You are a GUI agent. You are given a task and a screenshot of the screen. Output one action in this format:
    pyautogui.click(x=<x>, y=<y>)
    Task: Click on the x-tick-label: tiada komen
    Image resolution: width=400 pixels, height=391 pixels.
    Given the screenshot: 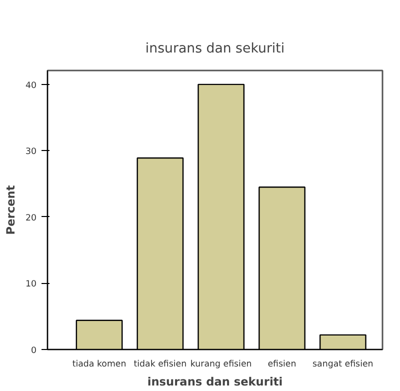 What is the action you would take?
    pyautogui.click(x=99, y=365)
    